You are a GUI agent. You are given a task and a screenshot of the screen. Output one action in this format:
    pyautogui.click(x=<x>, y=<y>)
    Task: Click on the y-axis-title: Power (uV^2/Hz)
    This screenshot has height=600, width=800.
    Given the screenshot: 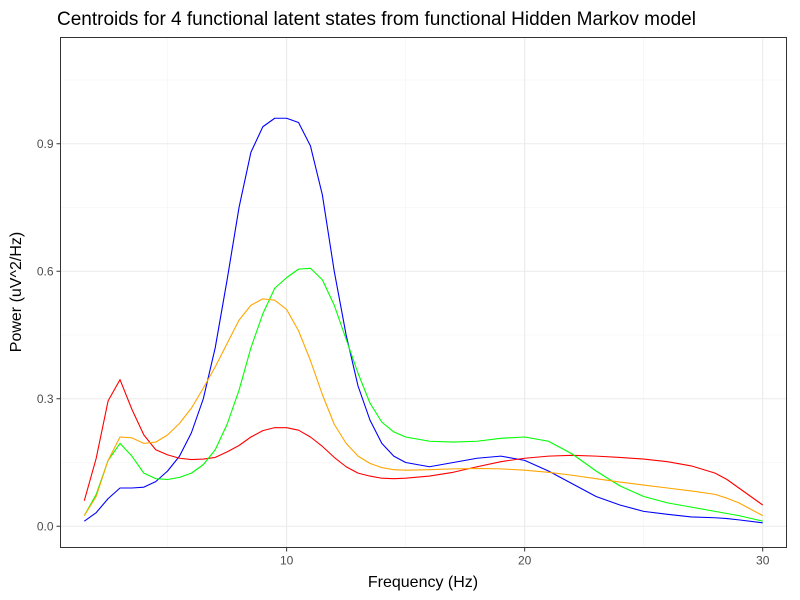 What is the action you would take?
    pyautogui.click(x=16, y=292)
    